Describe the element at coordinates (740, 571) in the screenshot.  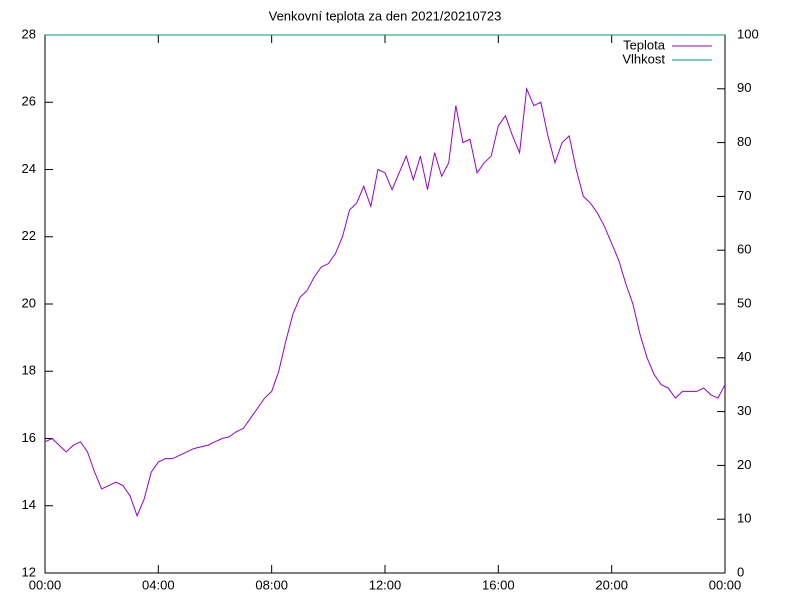
I see `y2-tick-label: 0` at that location.